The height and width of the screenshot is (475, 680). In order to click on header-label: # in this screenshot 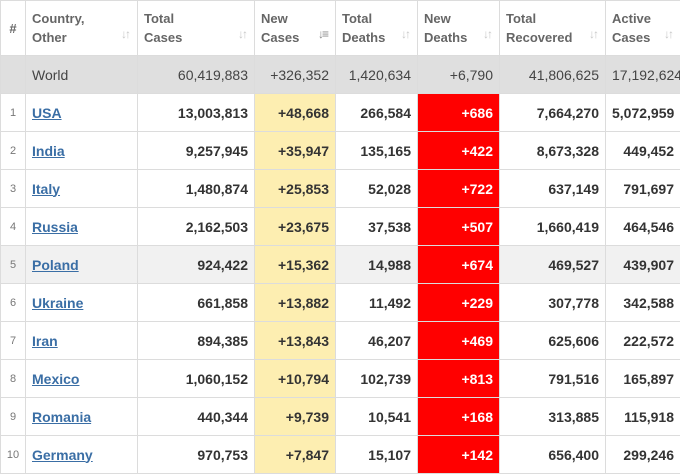, I will do `click(13, 28)`.